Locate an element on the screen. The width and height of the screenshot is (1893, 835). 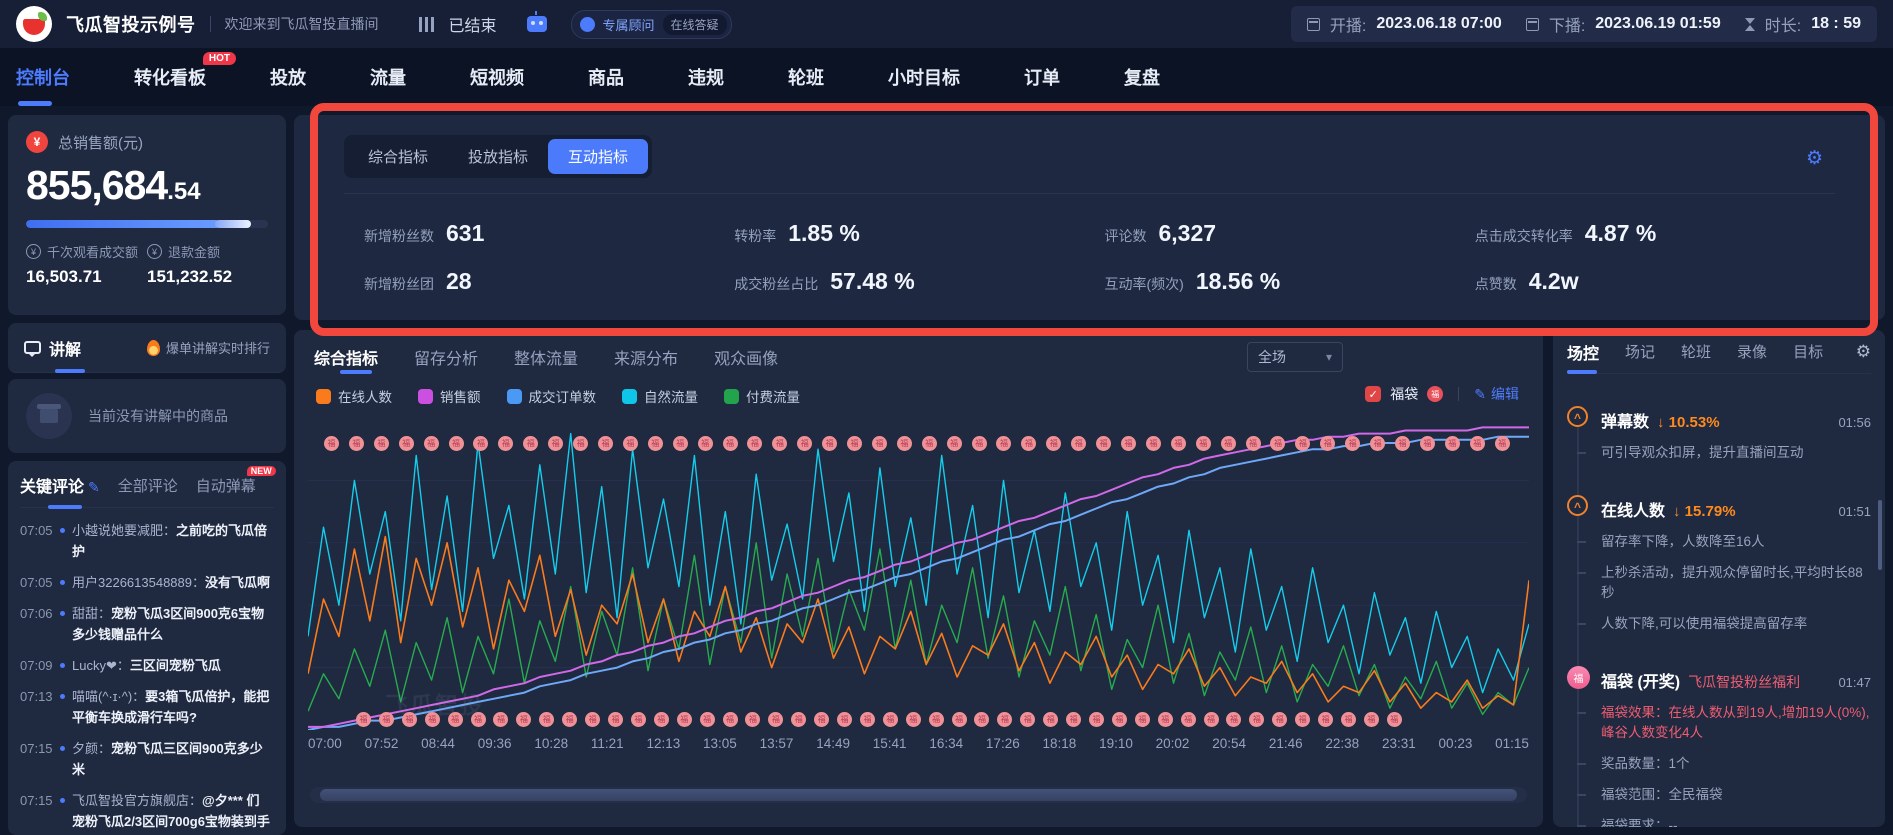
nav-tab-小时目标: 小时目标 is located at coordinates (924, 77).